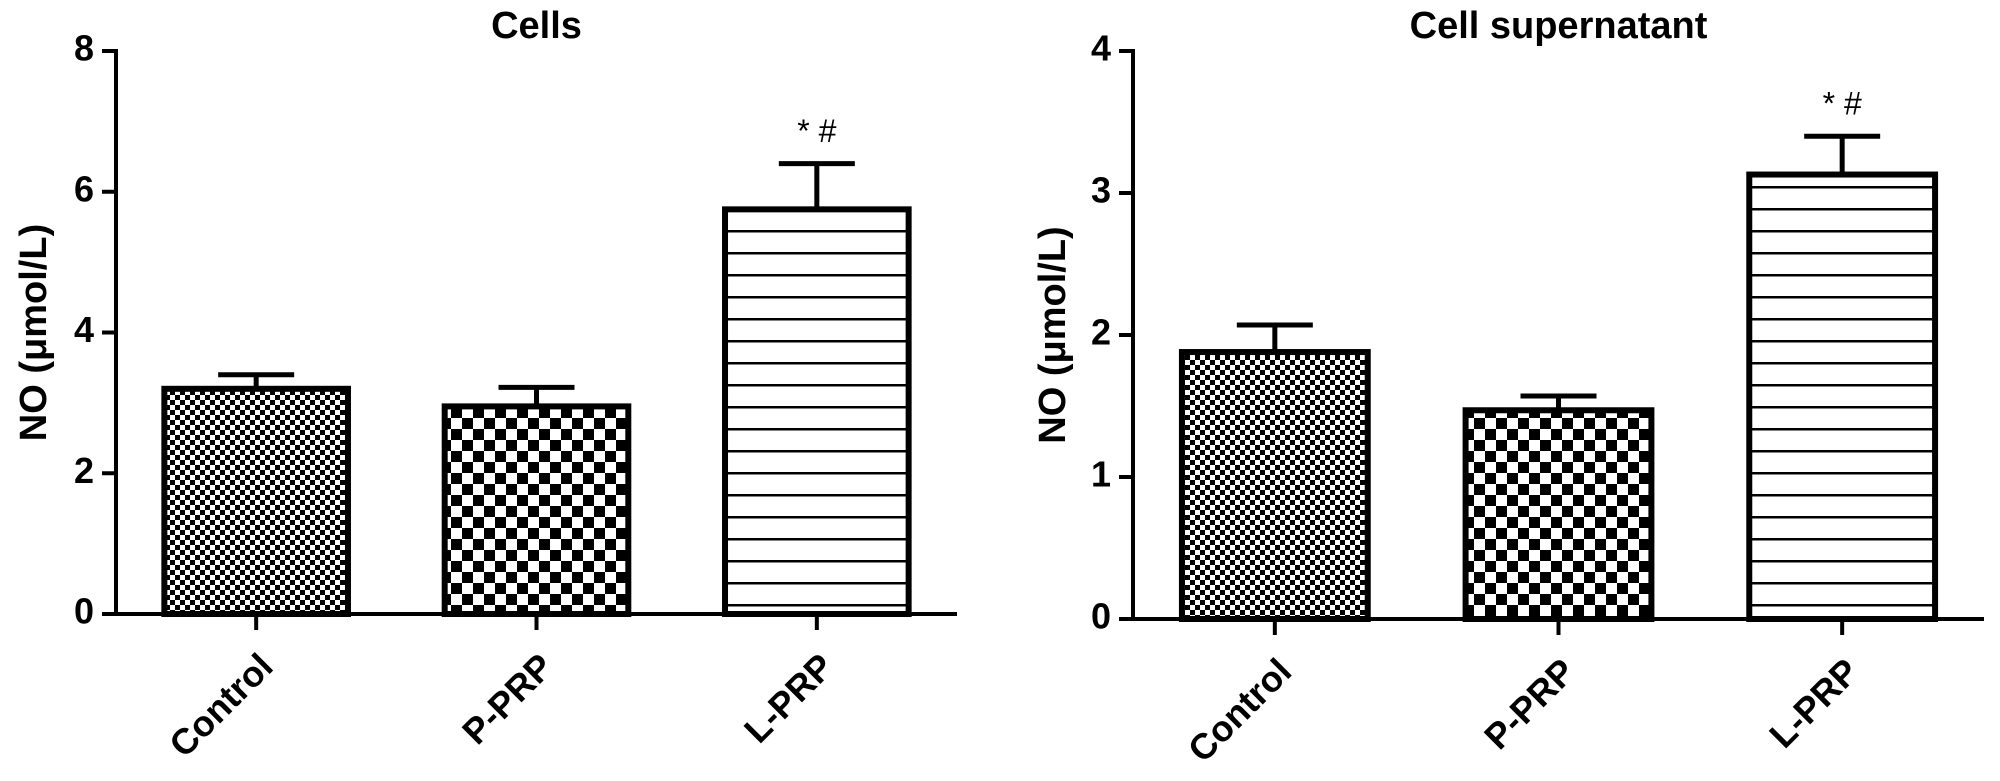 The width and height of the screenshot is (2000, 781). Describe the element at coordinates (1101, 190) in the screenshot. I see `y-tick-label: 3` at that location.